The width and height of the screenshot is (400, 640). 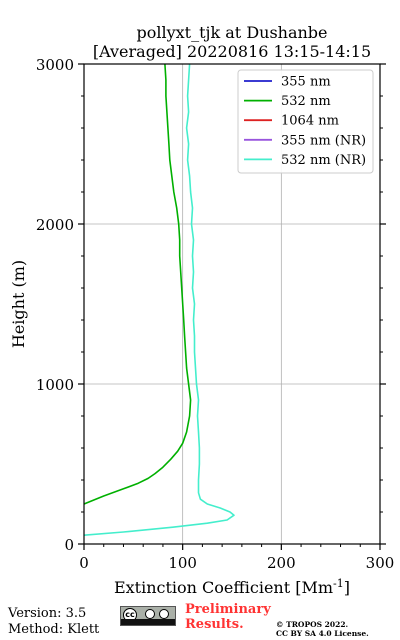 What do you see at coordinates (84, 563) in the screenshot?
I see `x-tick-label: 0` at bounding box center [84, 563].